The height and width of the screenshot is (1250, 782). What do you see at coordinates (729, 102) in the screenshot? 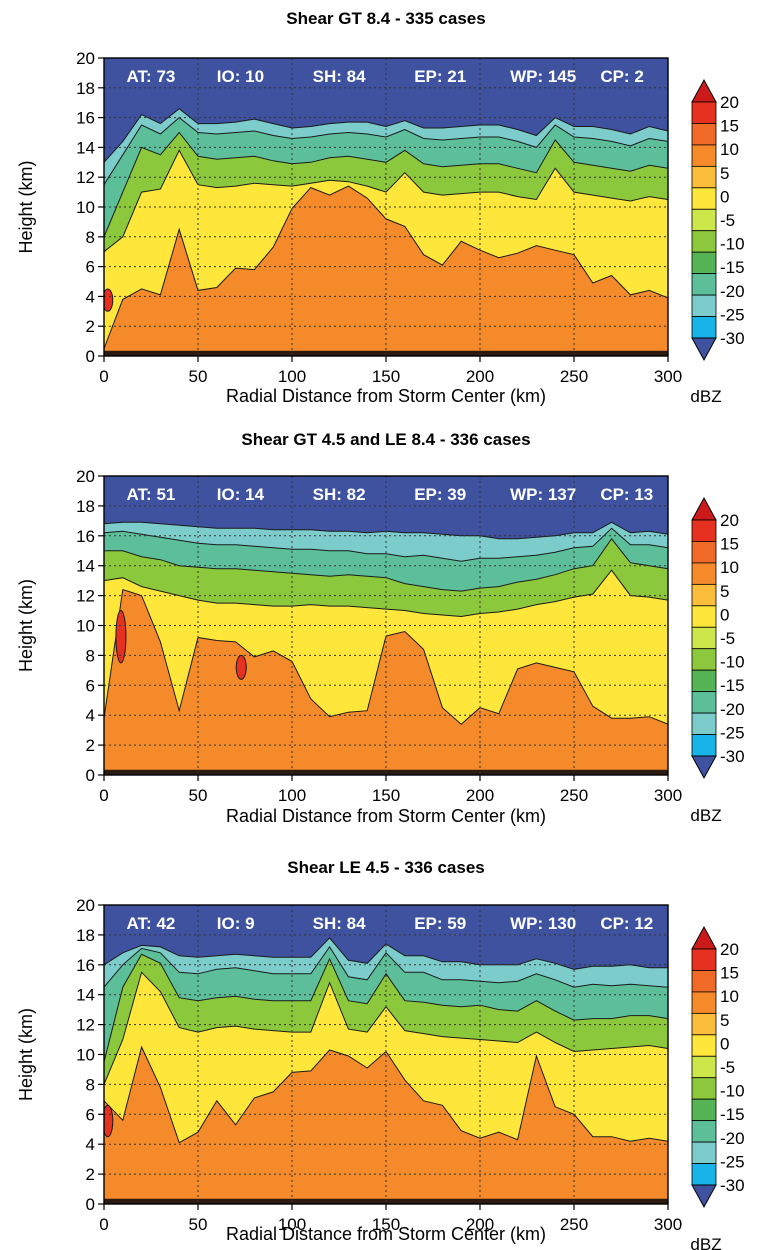
I see `colorbar-level-label: 20` at bounding box center [729, 102].